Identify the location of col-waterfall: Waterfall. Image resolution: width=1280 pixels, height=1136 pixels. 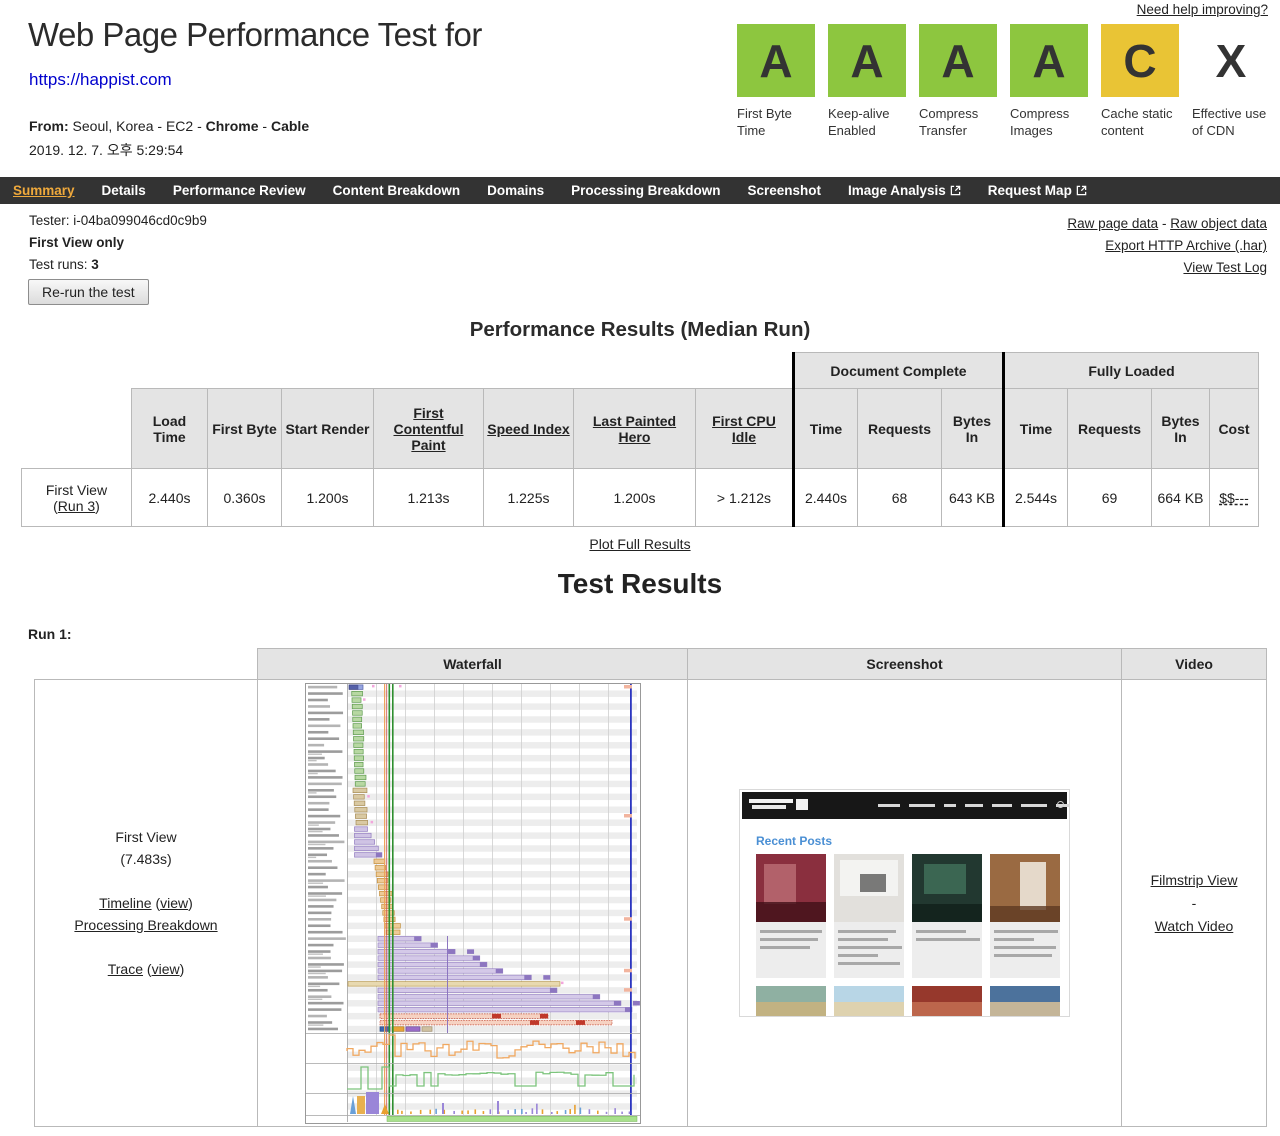
(472, 664).